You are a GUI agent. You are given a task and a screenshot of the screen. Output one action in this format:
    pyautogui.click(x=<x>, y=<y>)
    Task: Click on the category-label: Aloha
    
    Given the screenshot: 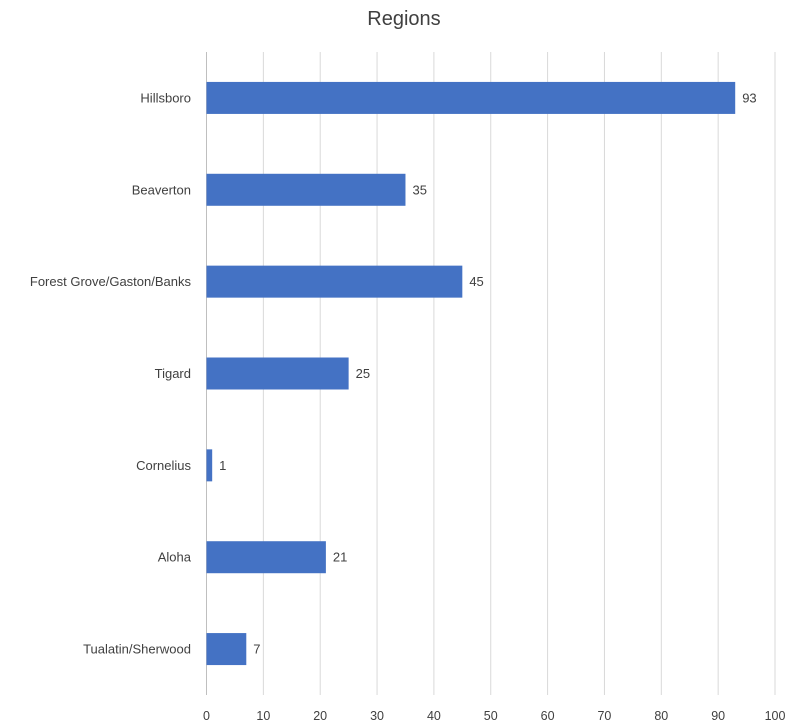 What is the action you would take?
    pyautogui.click(x=175, y=557)
    